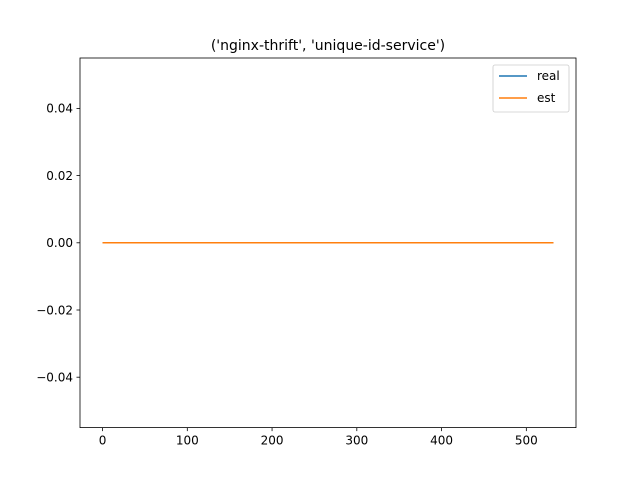 This screenshot has height=480, width=640. I want to click on x-tick-label: 500, so click(526, 441).